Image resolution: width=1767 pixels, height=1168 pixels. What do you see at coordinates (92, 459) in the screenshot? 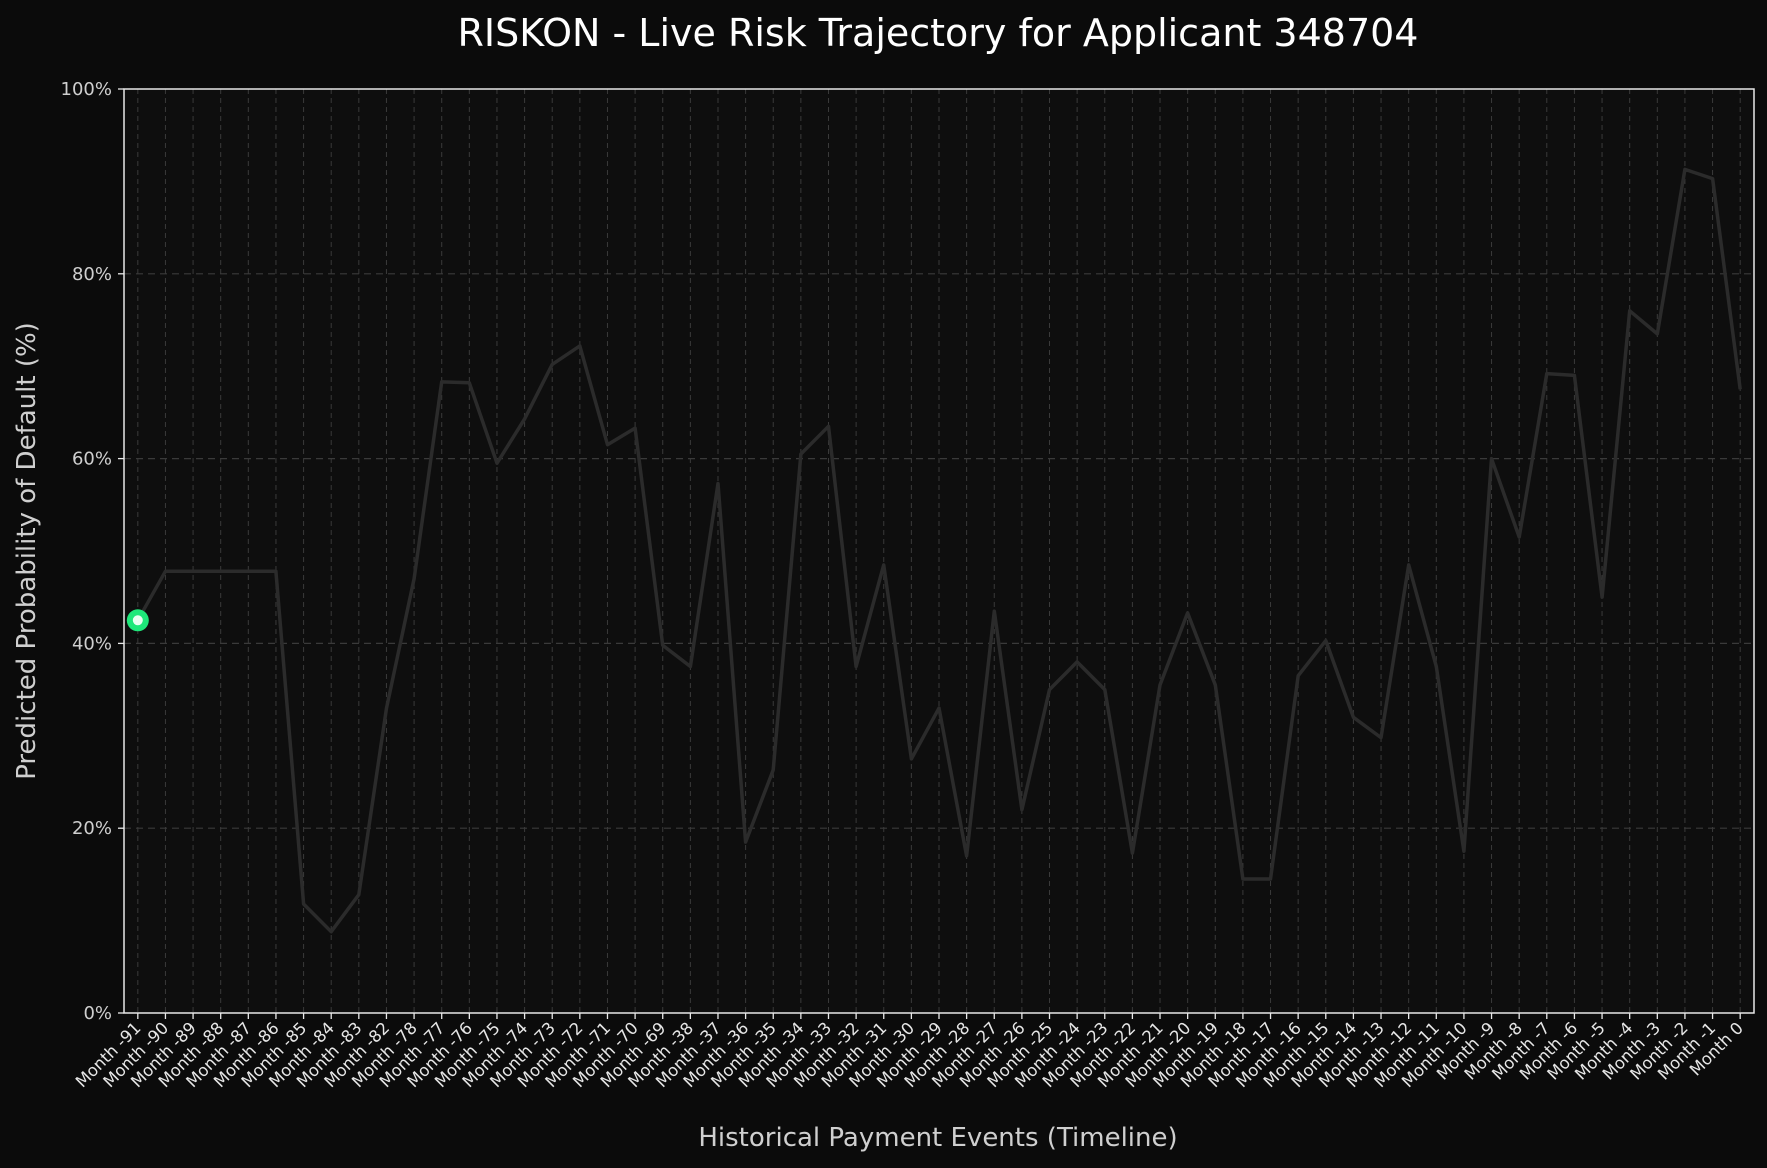
I see `y-tick-label: 60%` at bounding box center [92, 459].